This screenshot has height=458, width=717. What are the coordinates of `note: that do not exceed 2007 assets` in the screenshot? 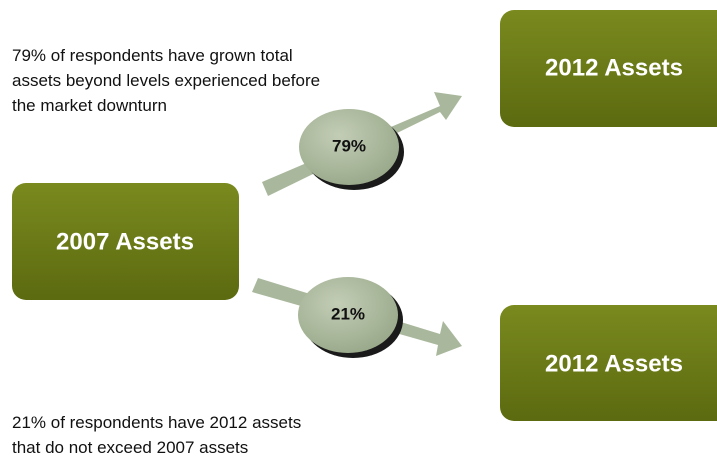 It's located at (130, 447).